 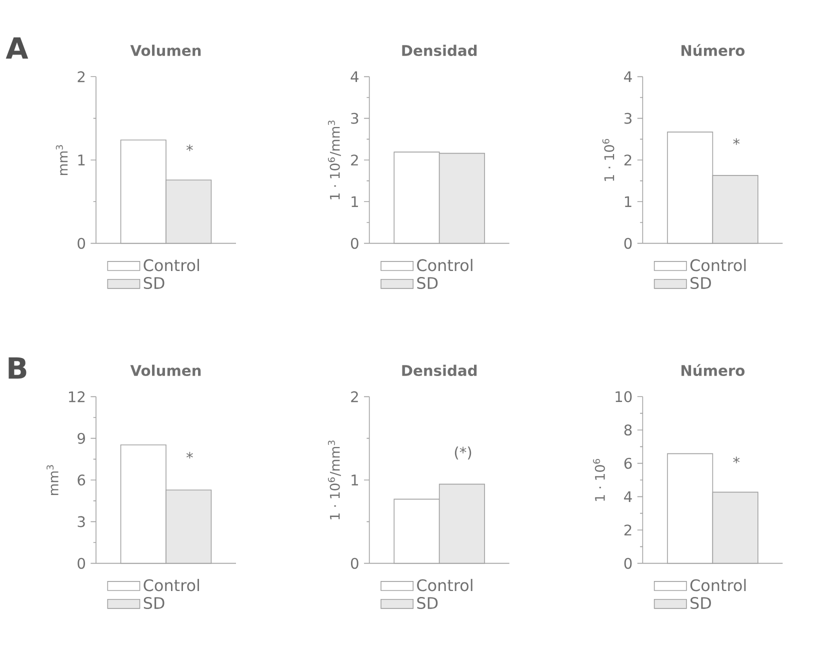 What do you see at coordinates (628, 430) in the screenshot?
I see `y-tick-label: 8` at bounding box center [628, 430].